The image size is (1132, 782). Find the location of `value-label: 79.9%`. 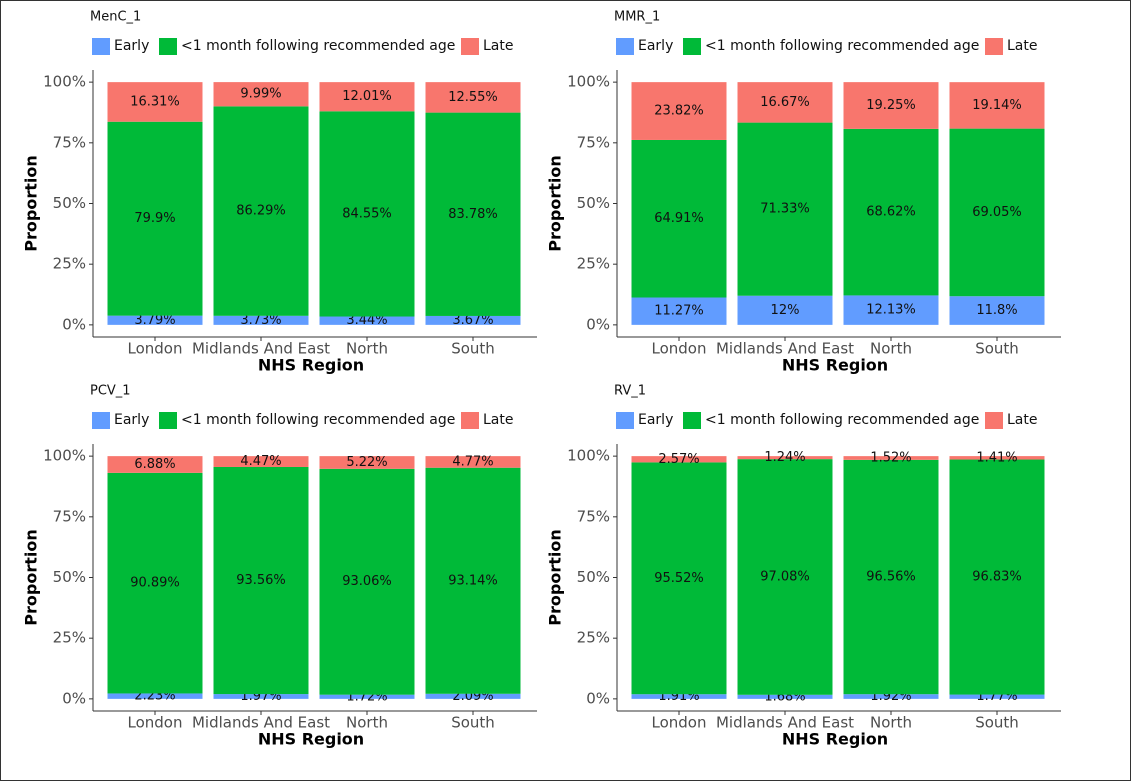

value-label: 79.9% is located at coordinates (154, 218).